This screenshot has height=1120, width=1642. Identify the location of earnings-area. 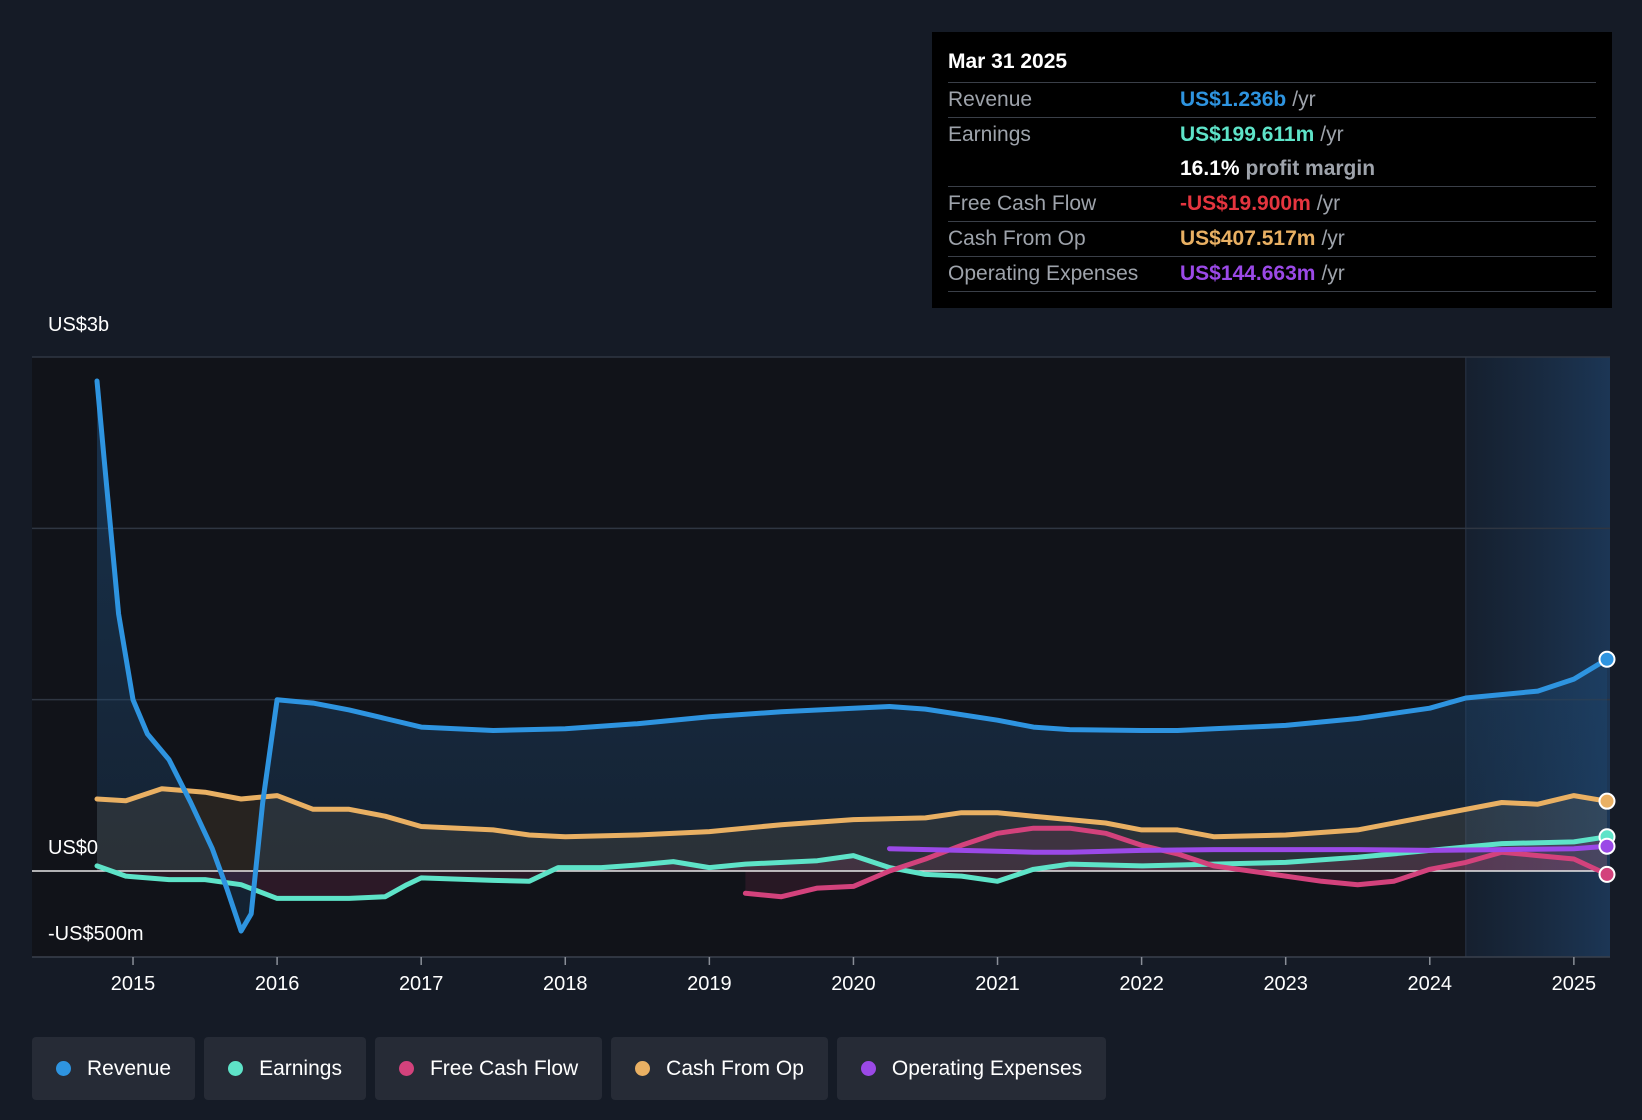
(852, 867).